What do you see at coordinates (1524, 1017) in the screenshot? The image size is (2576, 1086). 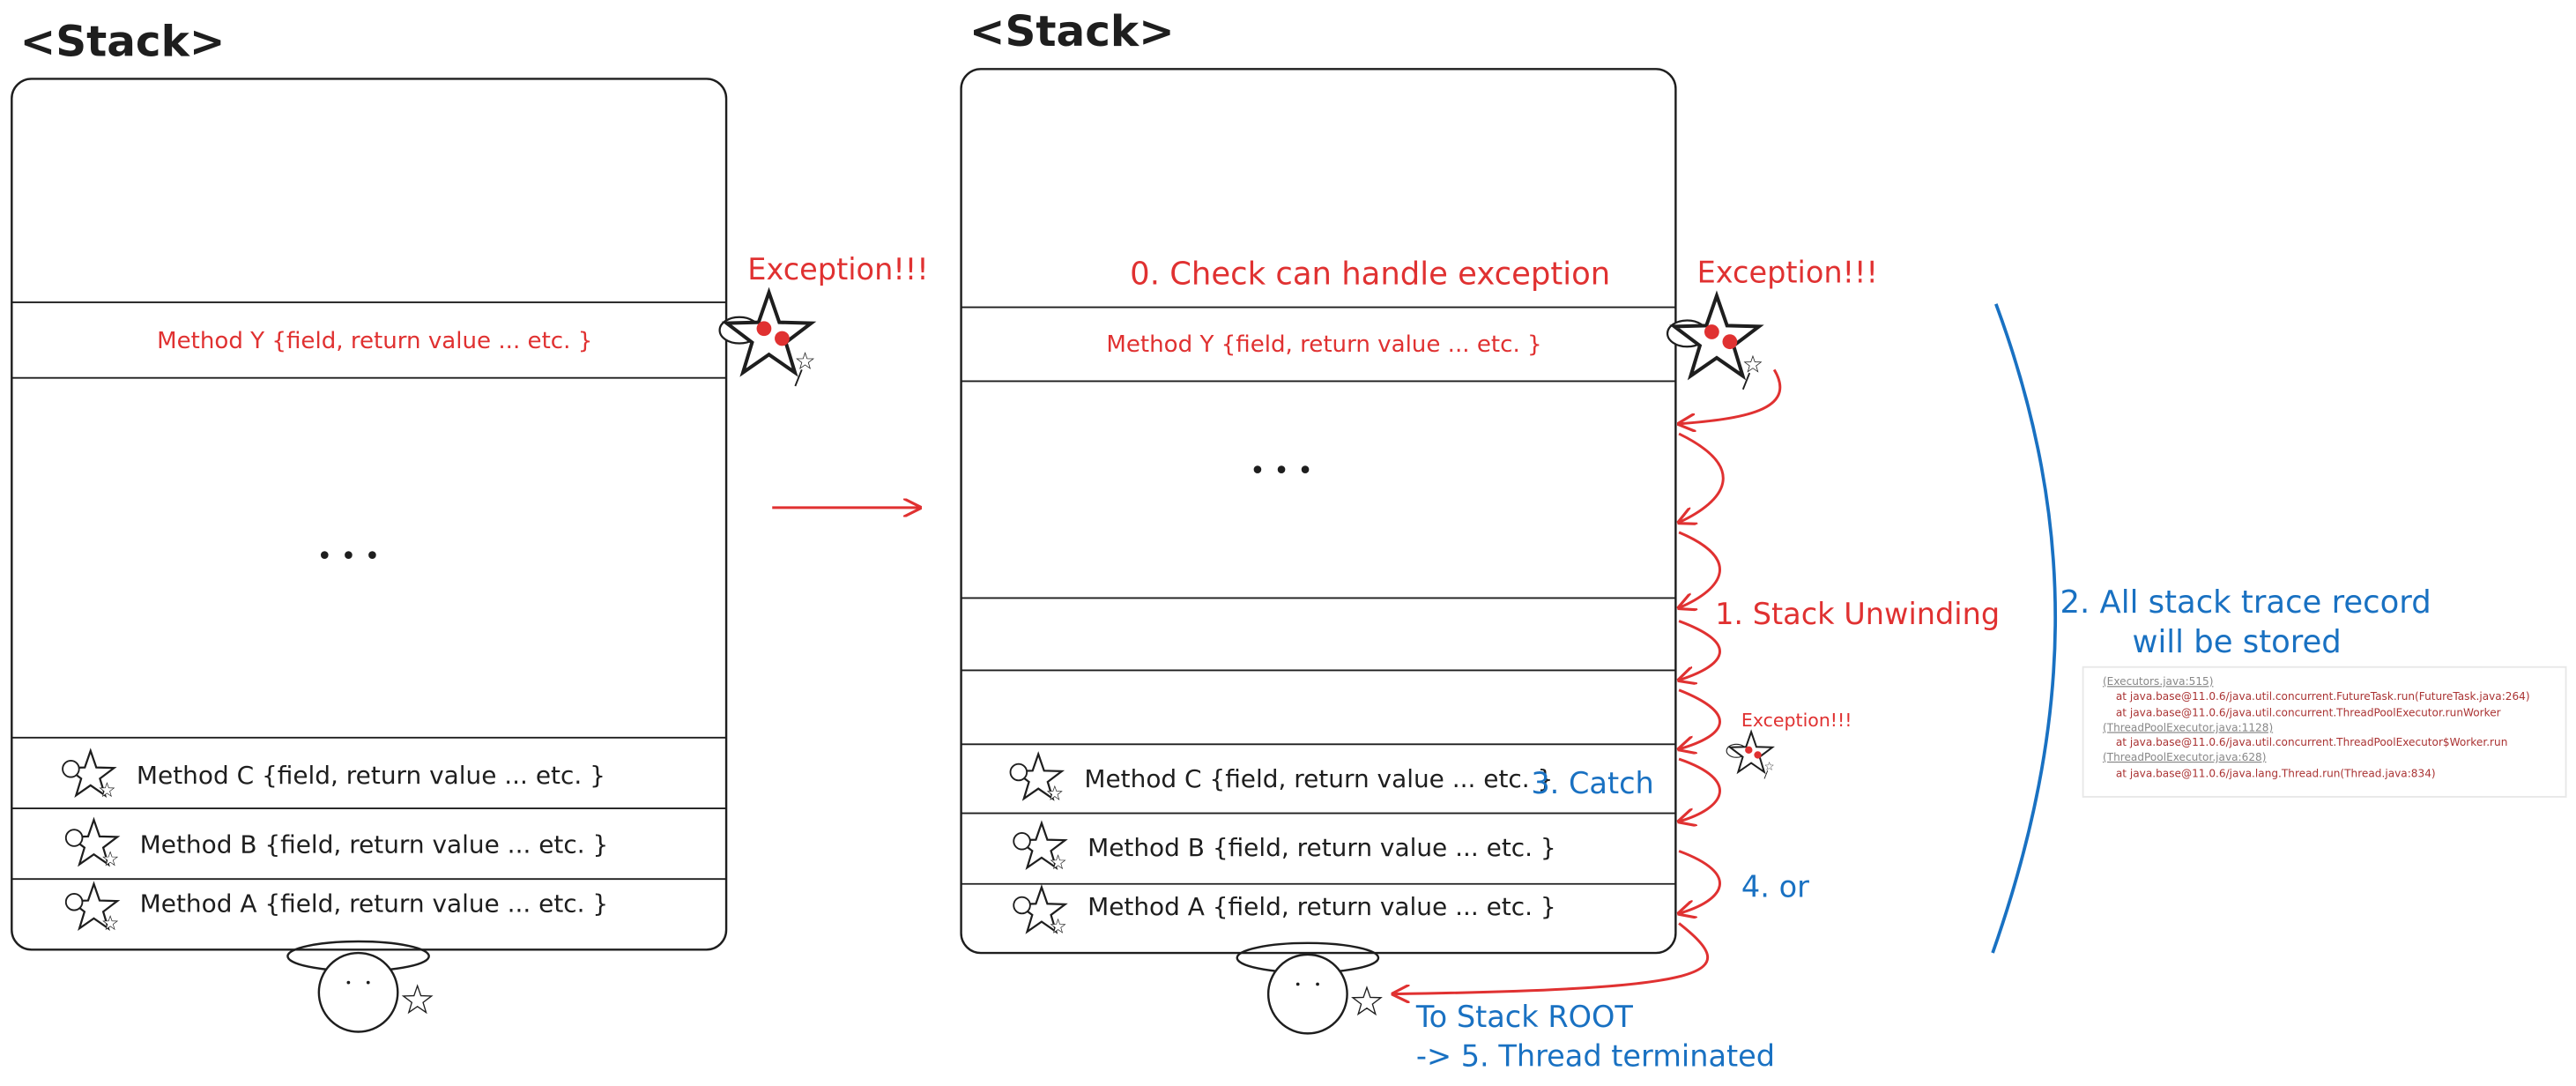 I see `step-label: To Stack ROOT` at bounding box center [1524, 1017].